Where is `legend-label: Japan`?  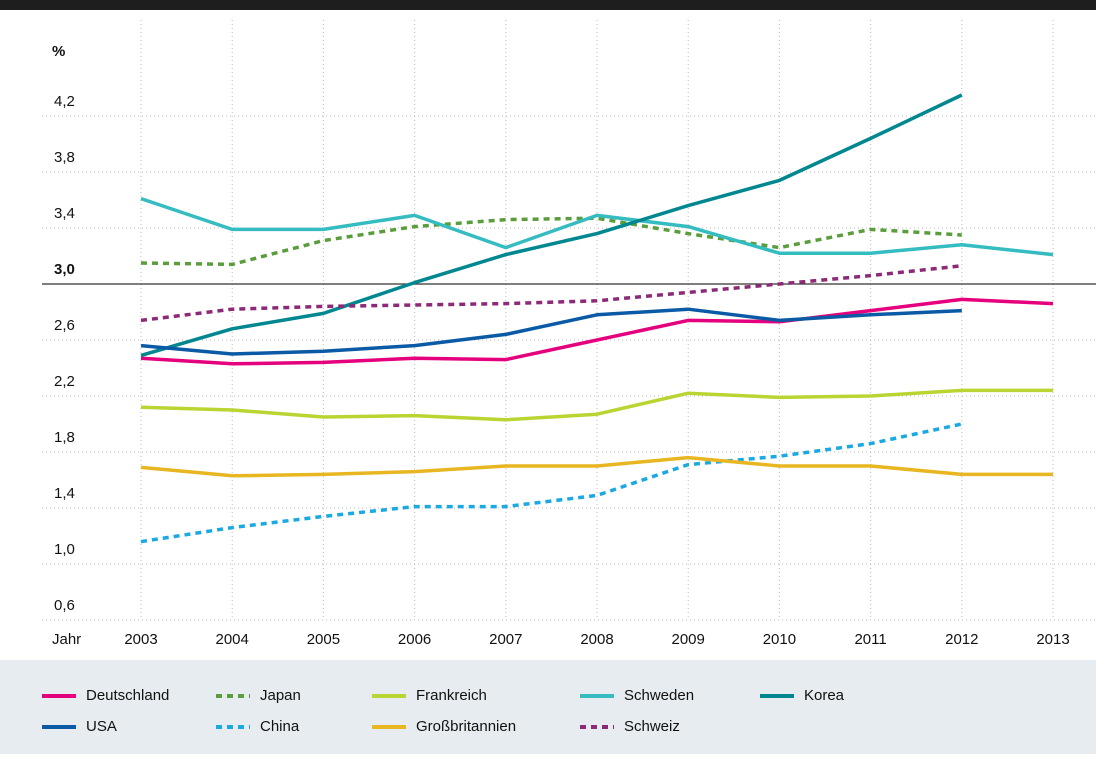
legend-label: Japan is located at coordinates (280, 695).